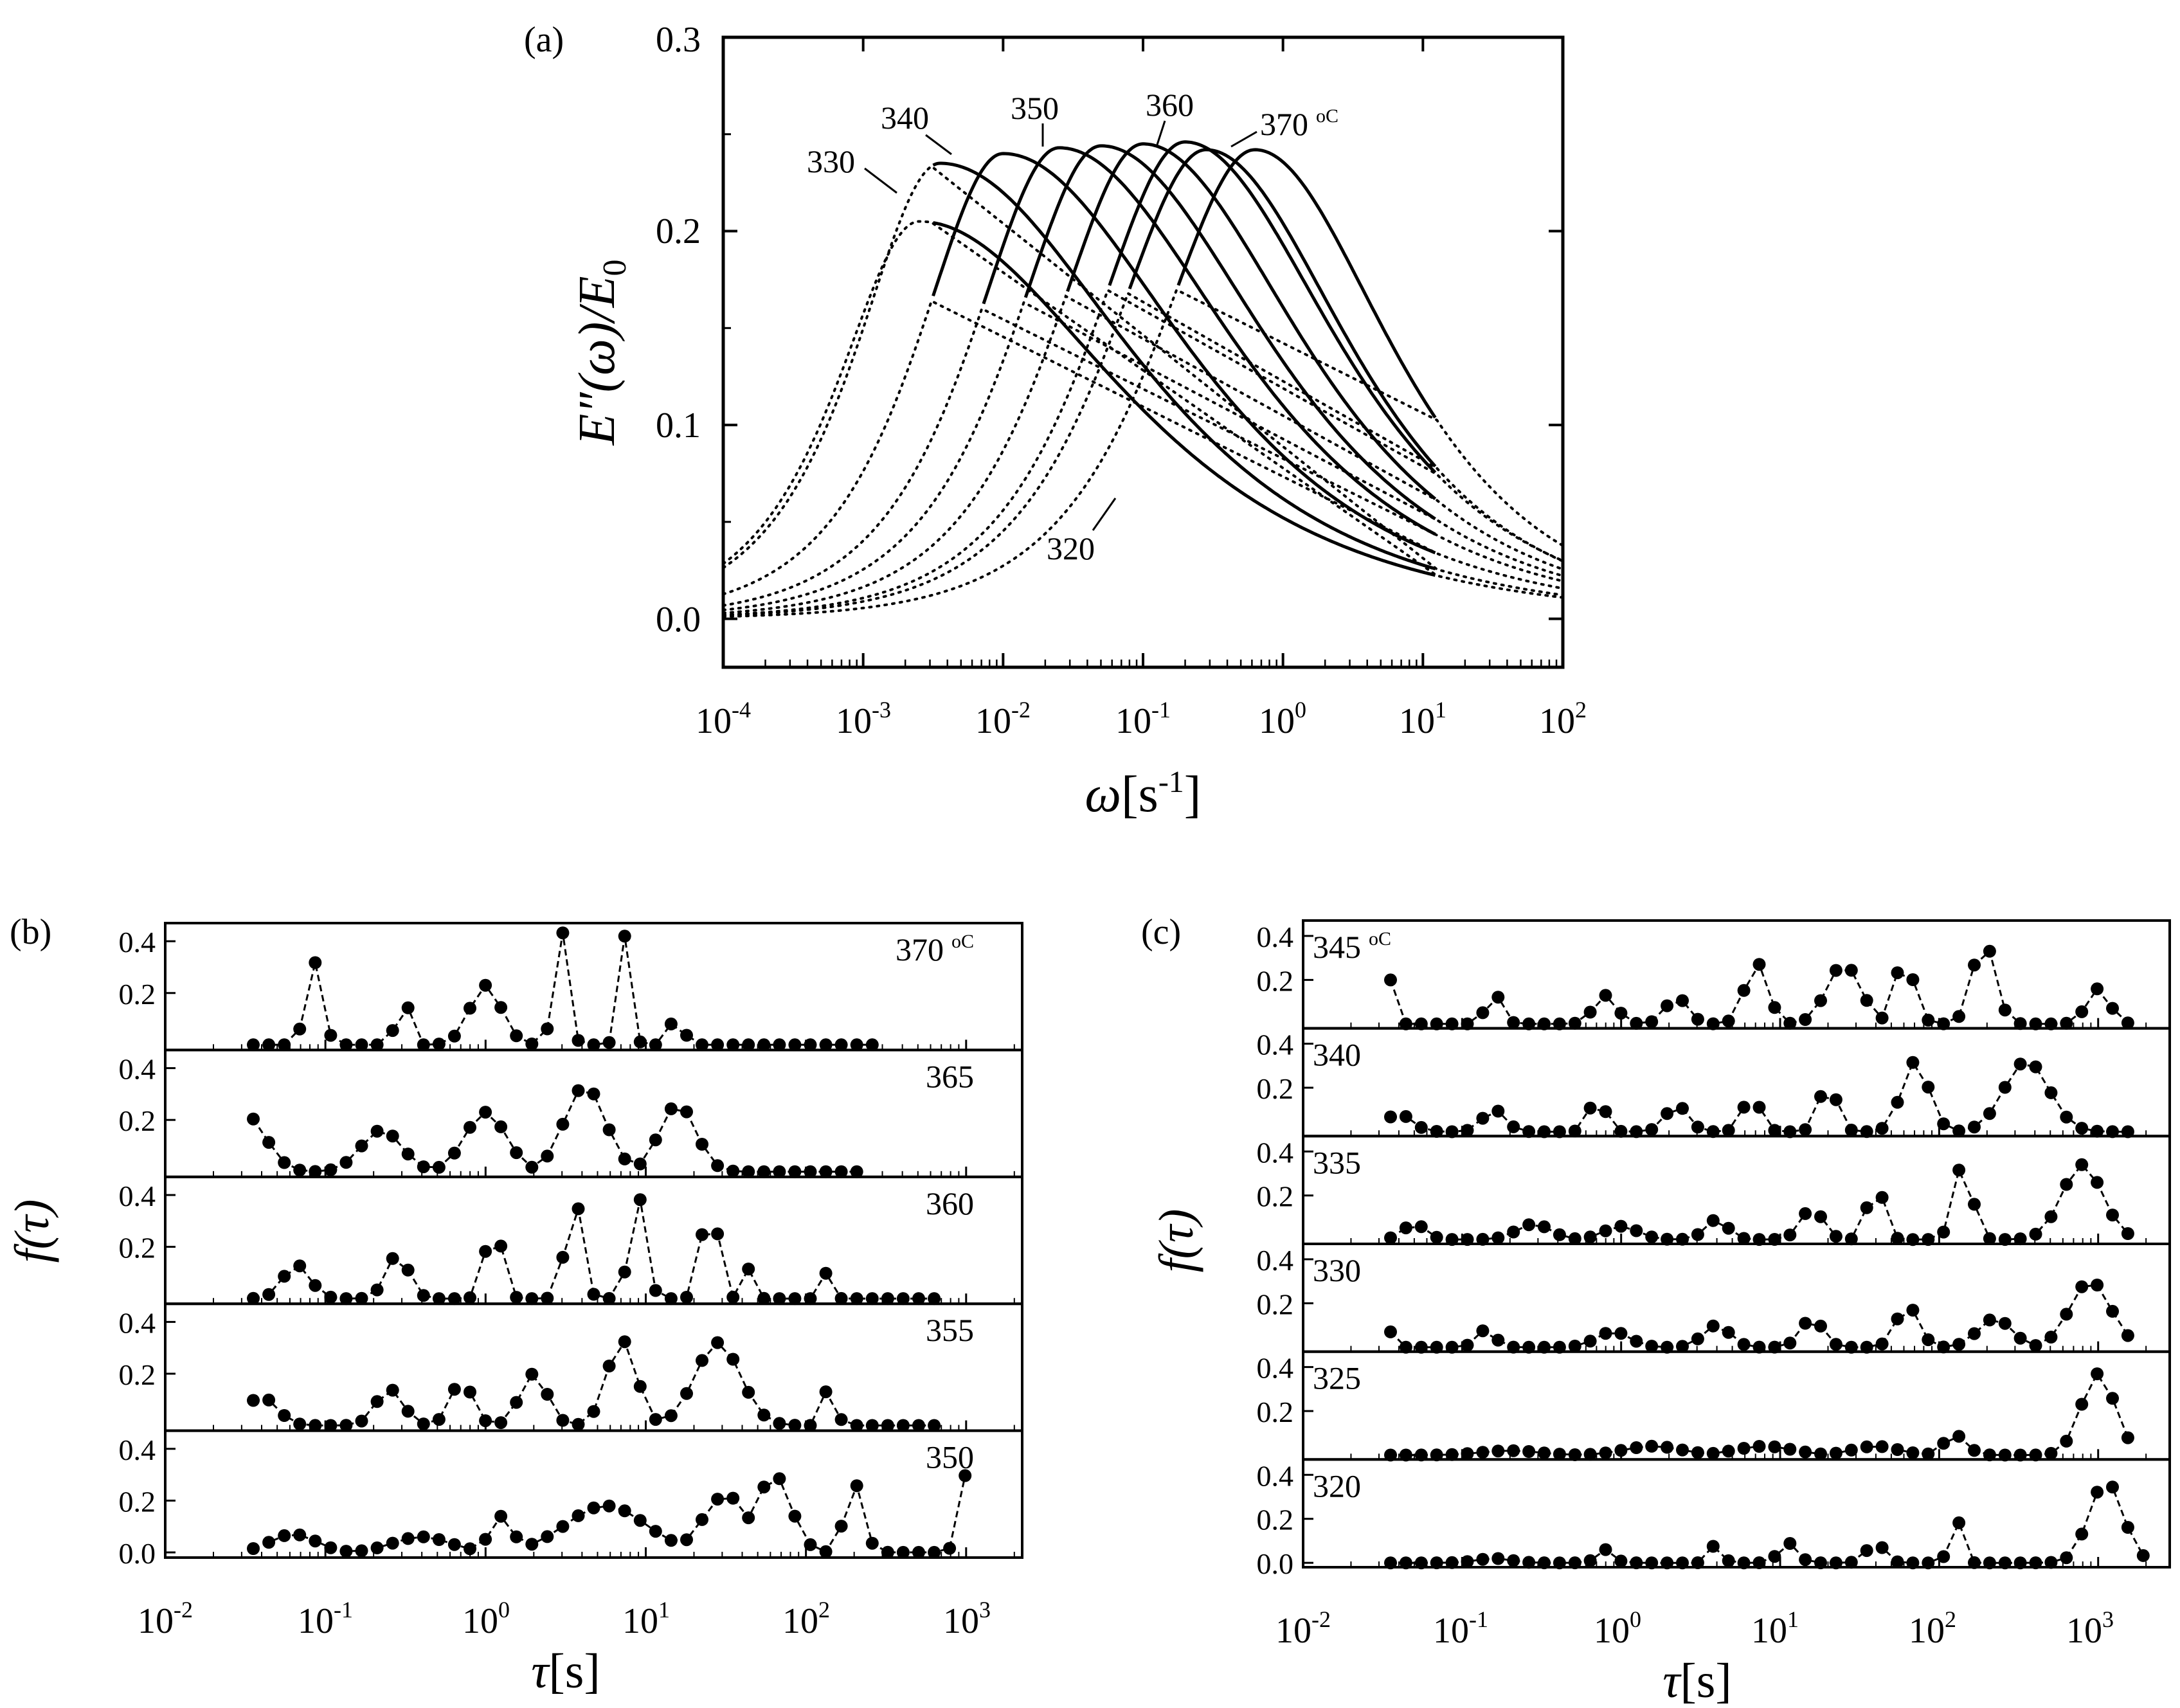  I want to click on panel-c-temp-label: 340, so click(1337, 1055).